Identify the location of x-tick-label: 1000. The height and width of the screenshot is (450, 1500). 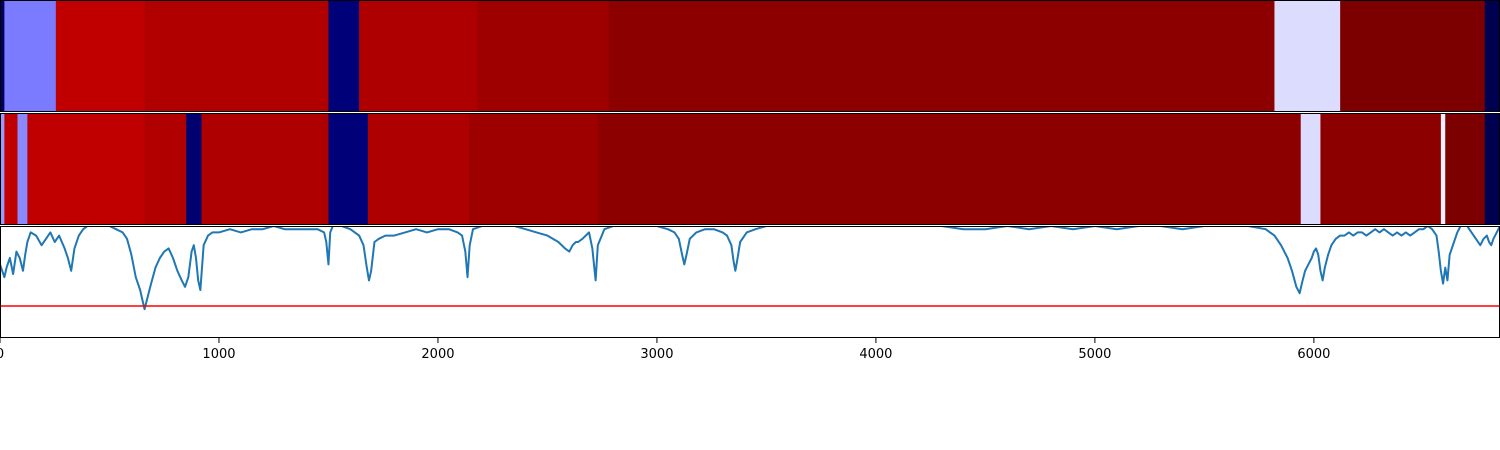
(218, 354).